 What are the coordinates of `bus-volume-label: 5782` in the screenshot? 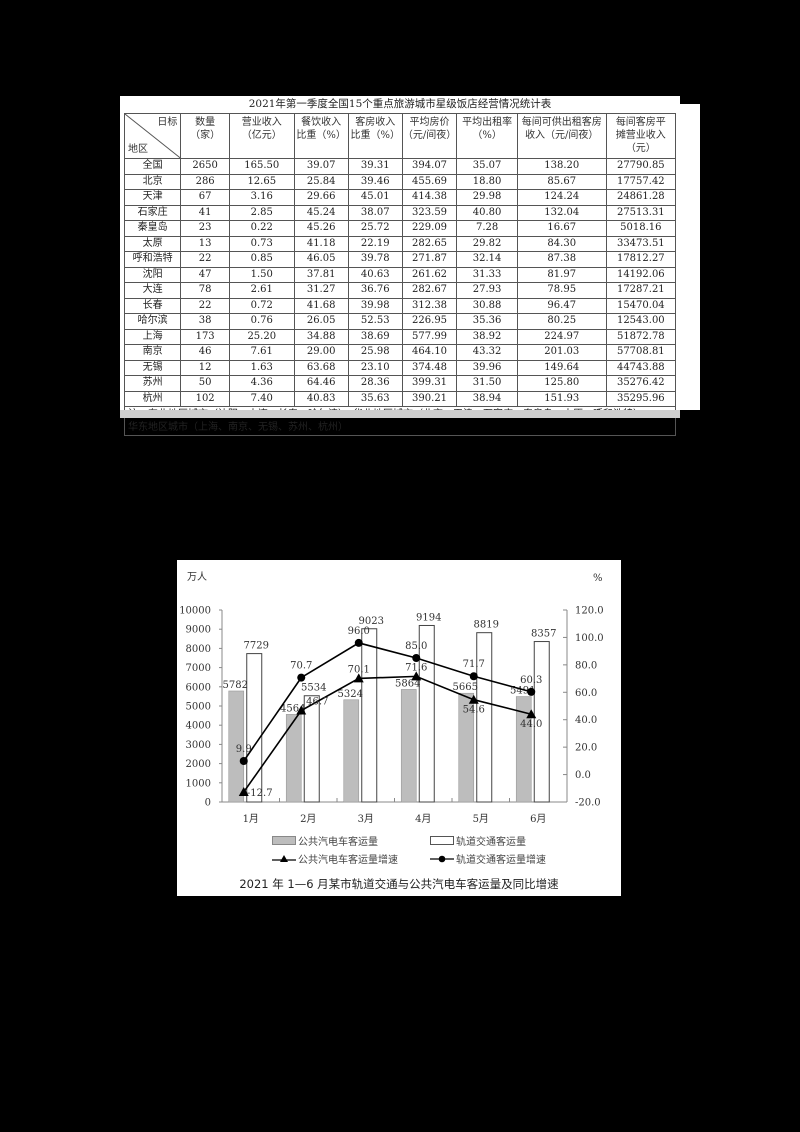 It's located at (235, 685).